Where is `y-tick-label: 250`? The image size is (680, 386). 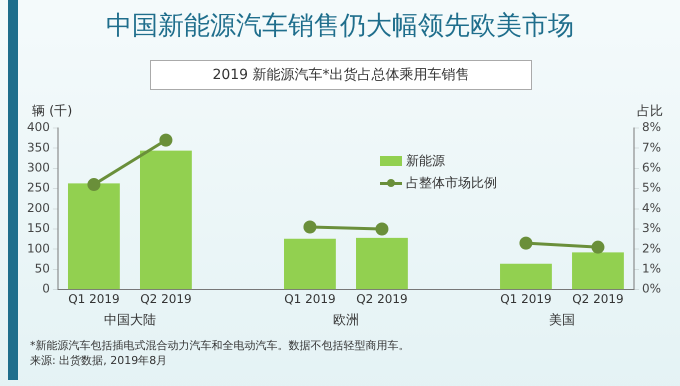
y-tick-label: 250 is located at coordinates (38, 187).